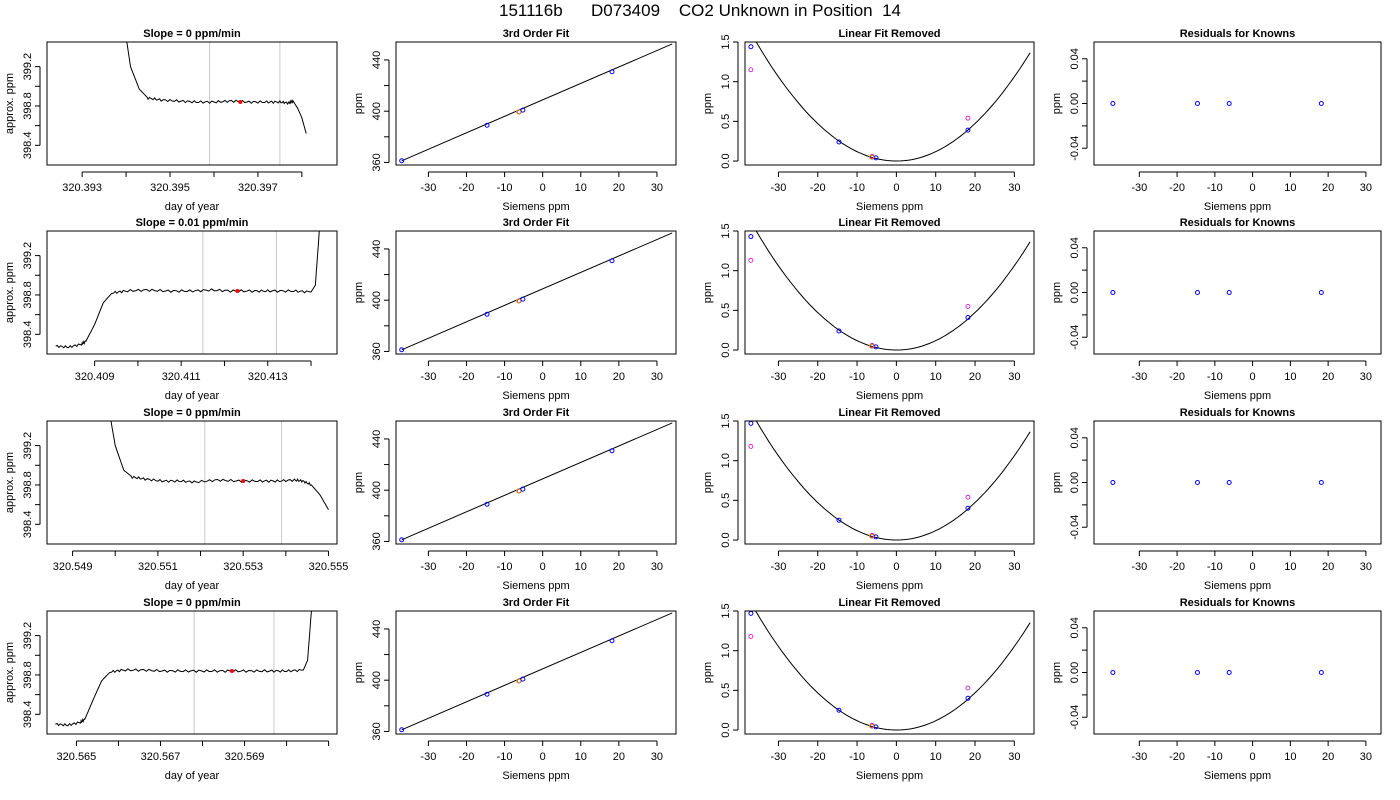 This screenshot has width=1400, height=800. Describe the element at coordinates (28, 295) in the screenshot. I see `y-tick-label: 398.8` at that location.